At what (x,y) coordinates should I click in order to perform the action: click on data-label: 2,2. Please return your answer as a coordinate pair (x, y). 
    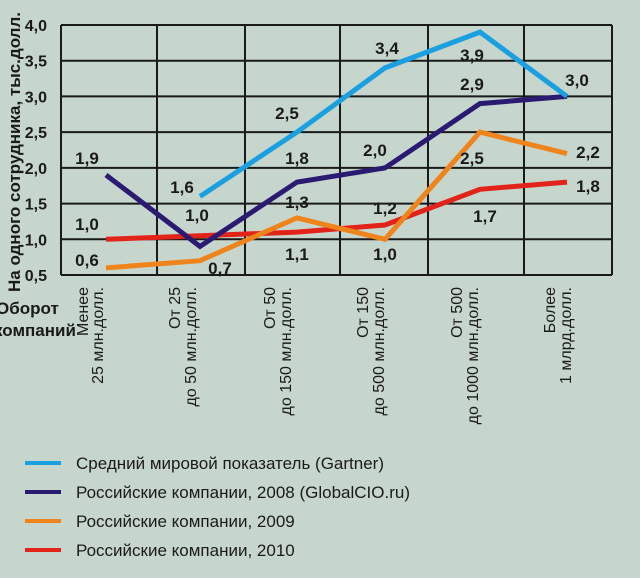
    Looking at the image, I should click on (588, 152).